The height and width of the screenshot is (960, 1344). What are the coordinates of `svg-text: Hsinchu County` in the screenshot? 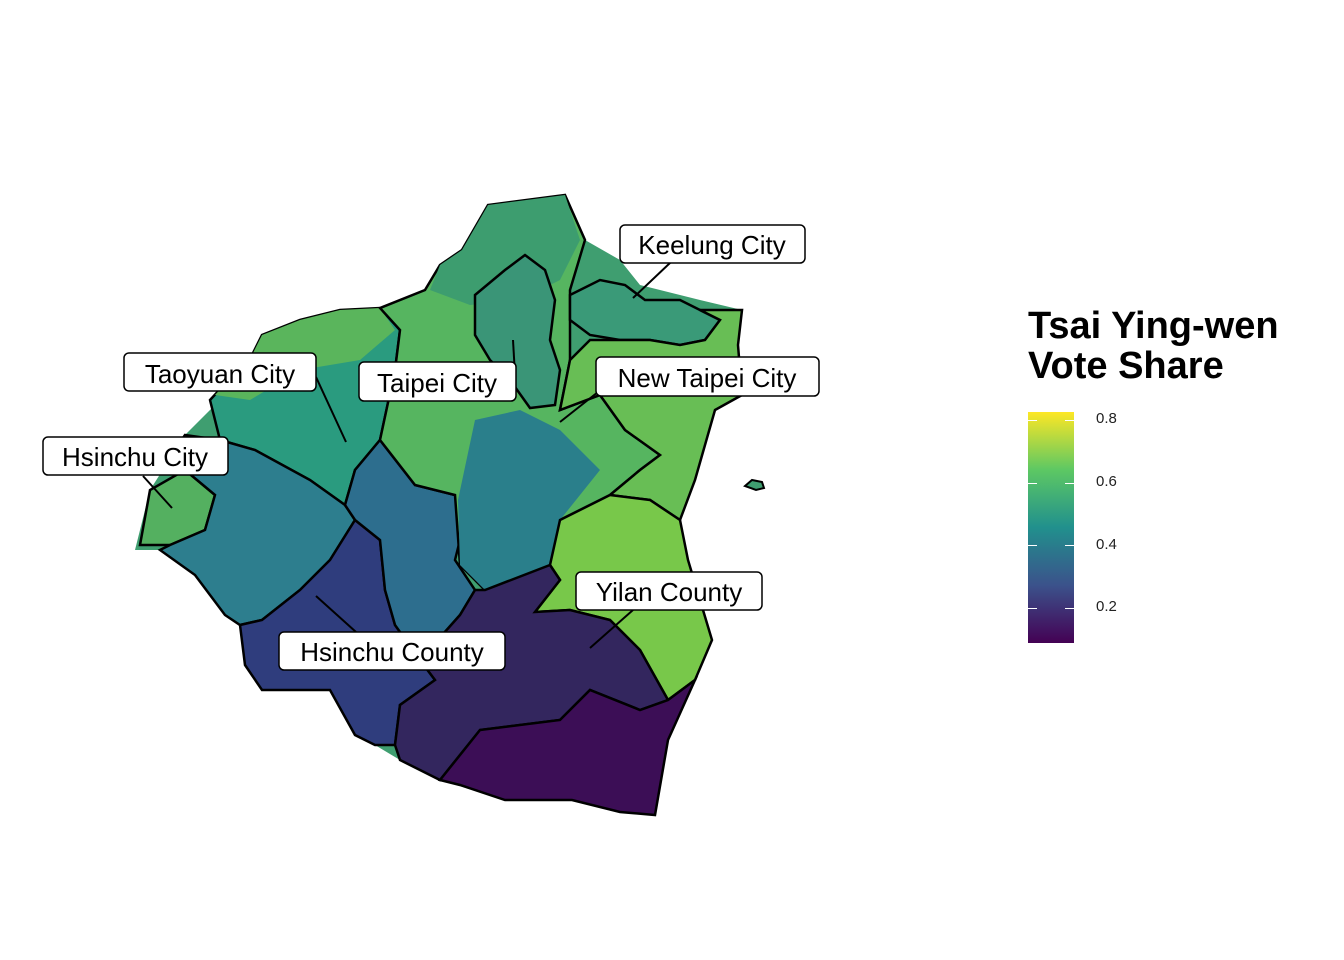 It's located at (392, 652).